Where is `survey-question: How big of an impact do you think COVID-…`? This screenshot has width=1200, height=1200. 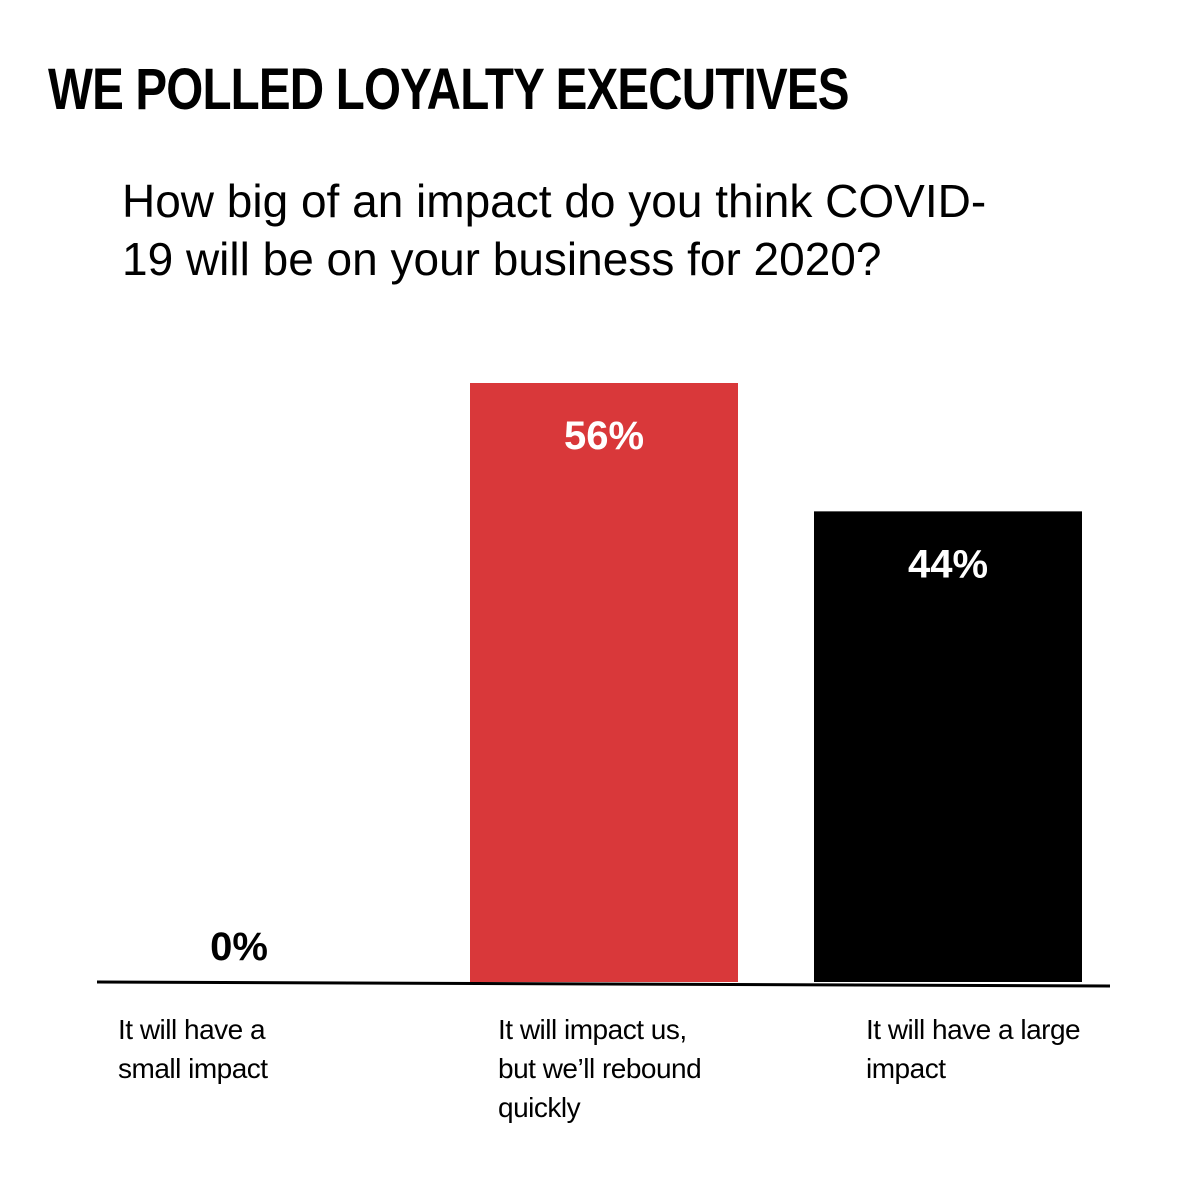
survey-question: How big of an impact do you think COVID-… is located at coordinates (554, 230).